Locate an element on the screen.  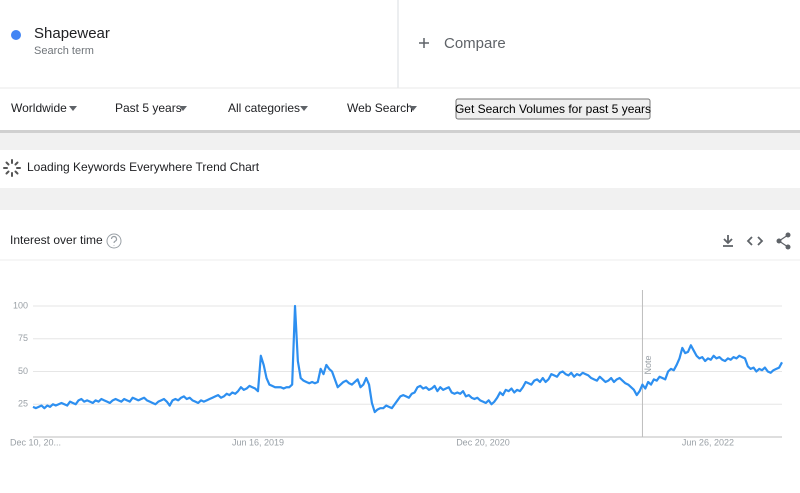
filter: All categories is located at coordinates (264, 108).